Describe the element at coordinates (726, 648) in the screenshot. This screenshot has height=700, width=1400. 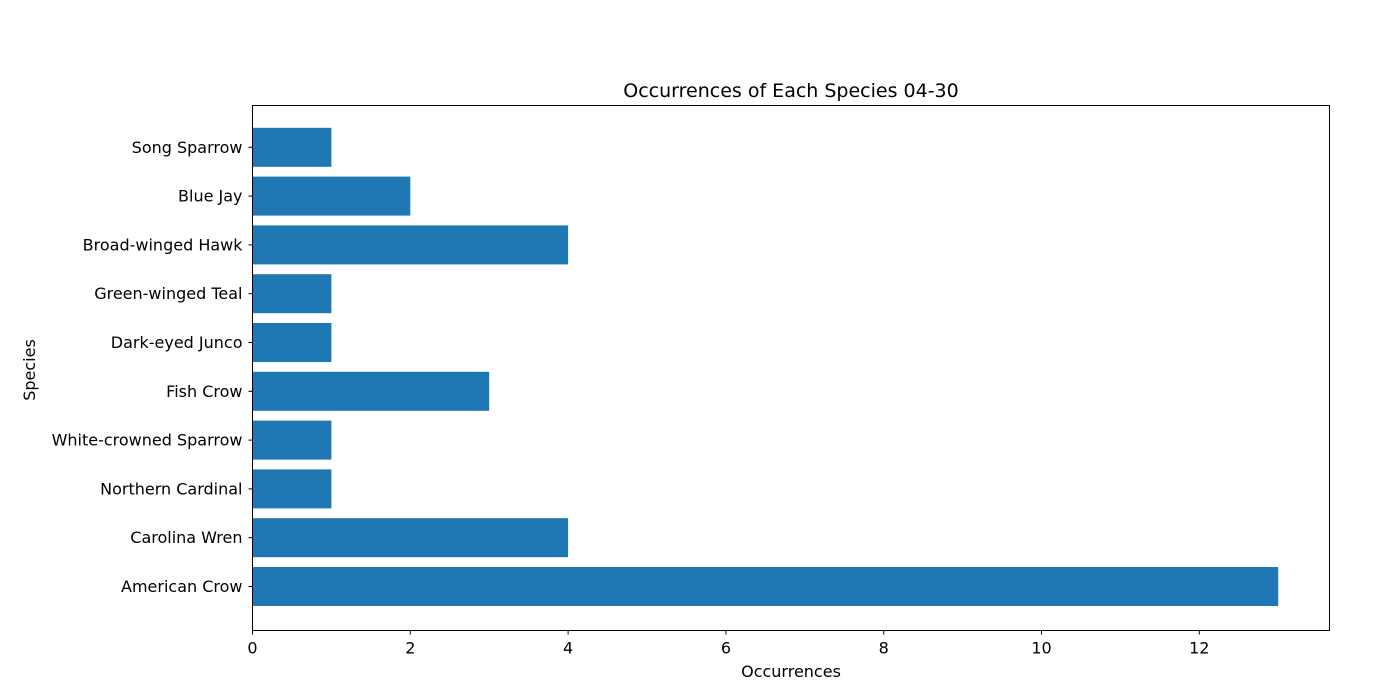
I see `x-tick-label: 6` at that location.